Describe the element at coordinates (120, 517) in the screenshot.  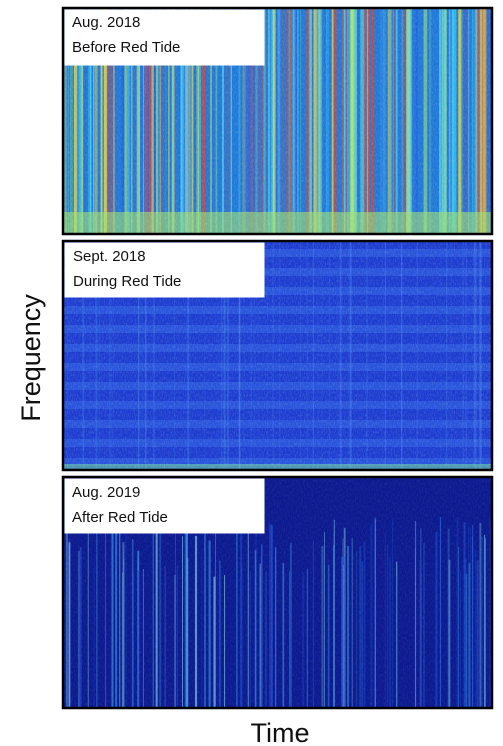
I see `panel-caption: After Red Tide` at that location.